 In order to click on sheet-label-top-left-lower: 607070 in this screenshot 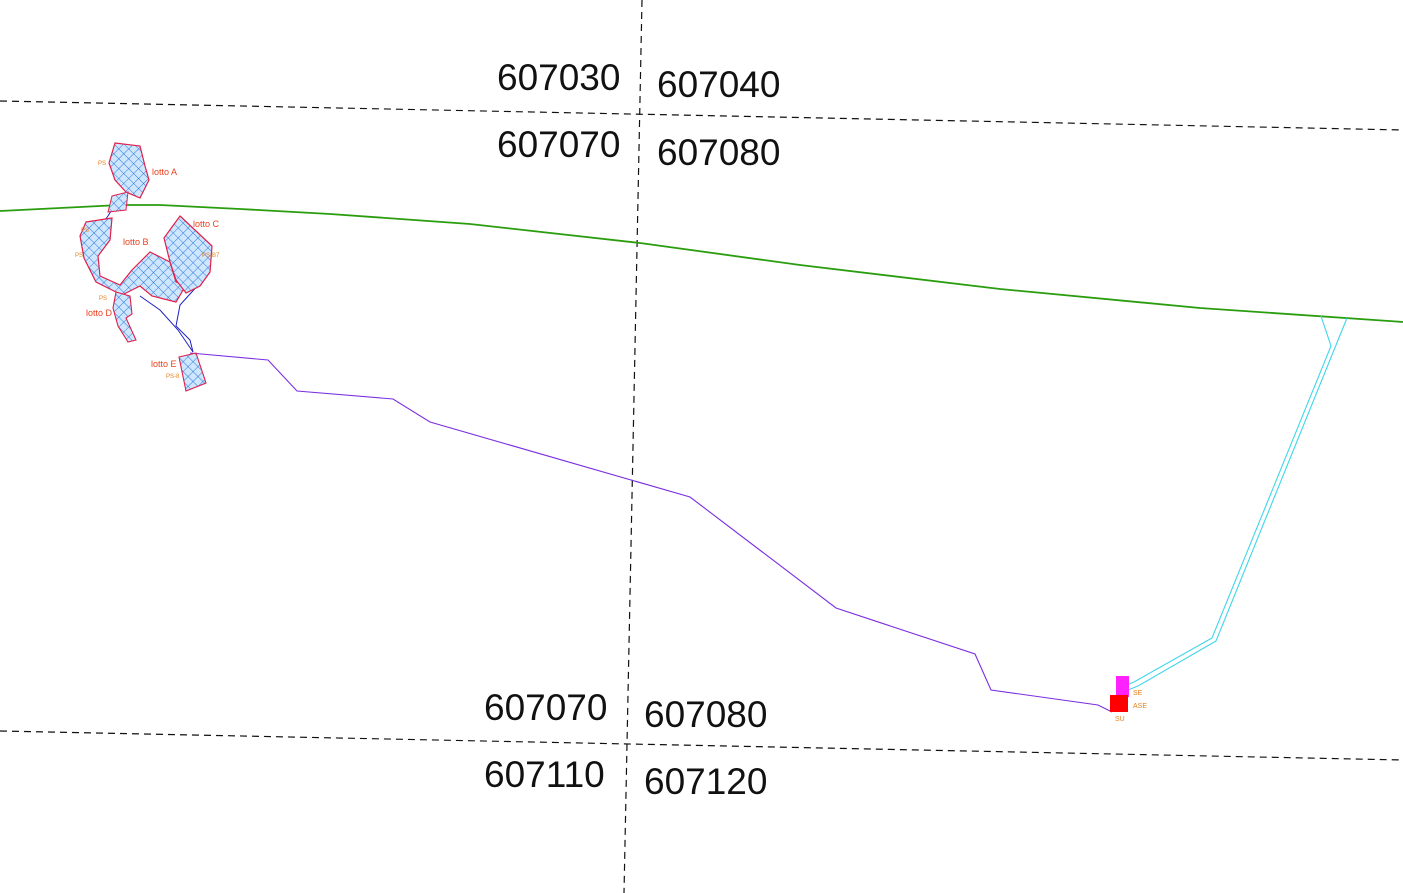, I will do `click(558, 144)`.